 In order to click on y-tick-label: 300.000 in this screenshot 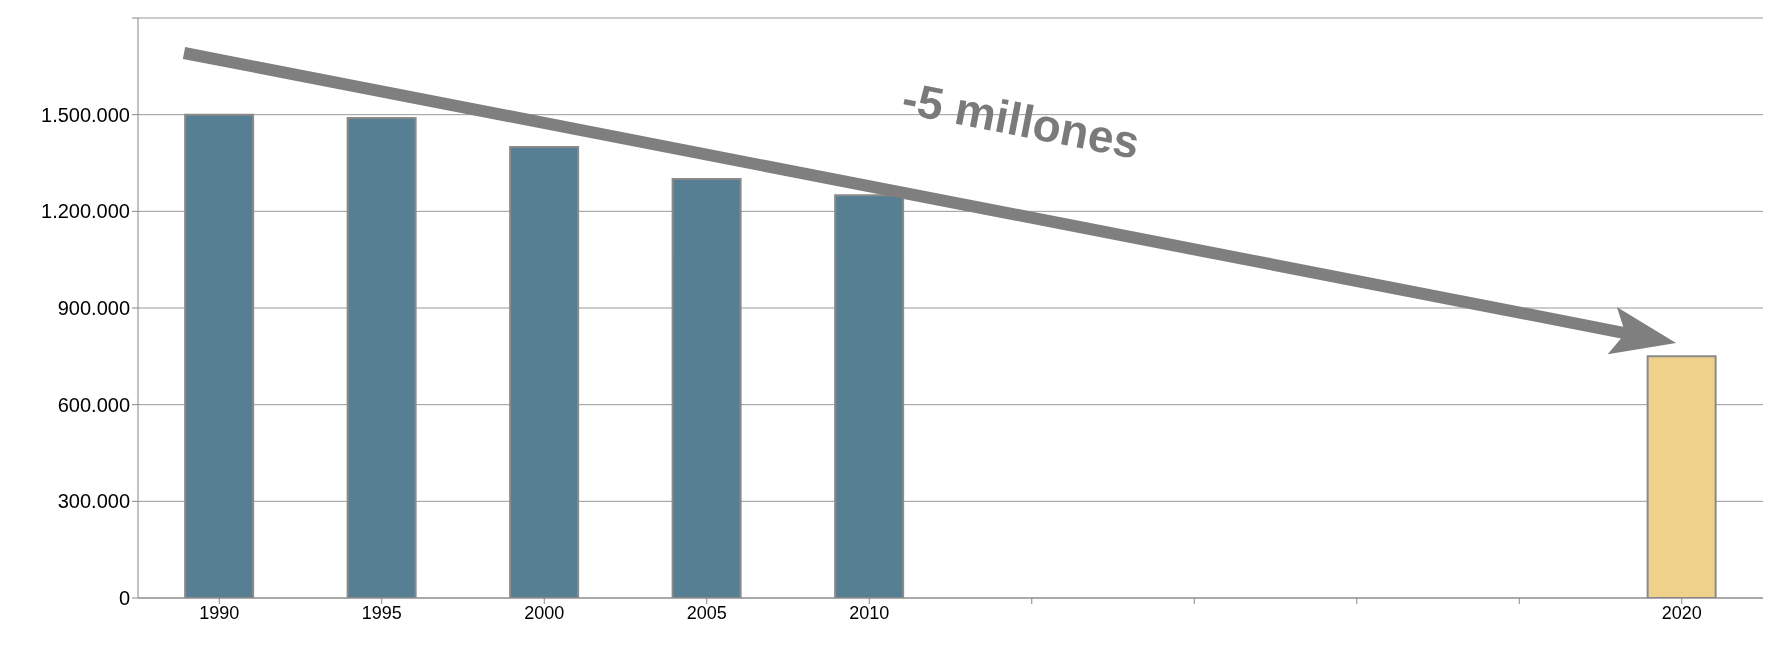, I will do `click(93, 501)`.